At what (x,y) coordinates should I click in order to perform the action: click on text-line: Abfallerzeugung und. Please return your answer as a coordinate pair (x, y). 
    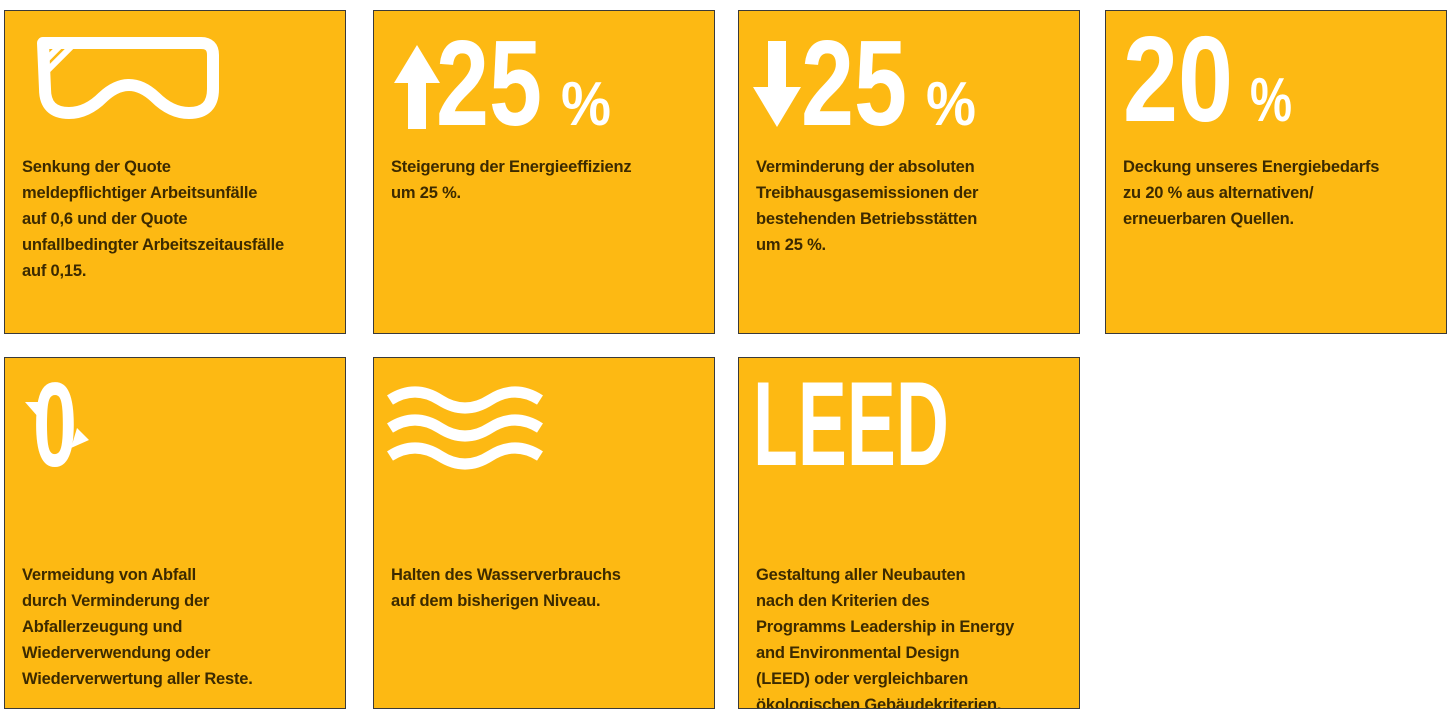
    Looking at the image, I should click on (102, 627).